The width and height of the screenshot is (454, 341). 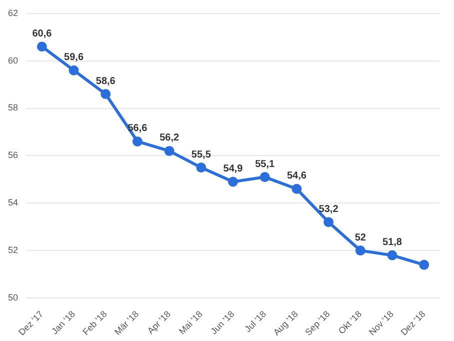 What do you see at coordinates (255, 321) in the screenshot?
I see `x-tick-label: Jul '18` at bounding box center [255, 321].